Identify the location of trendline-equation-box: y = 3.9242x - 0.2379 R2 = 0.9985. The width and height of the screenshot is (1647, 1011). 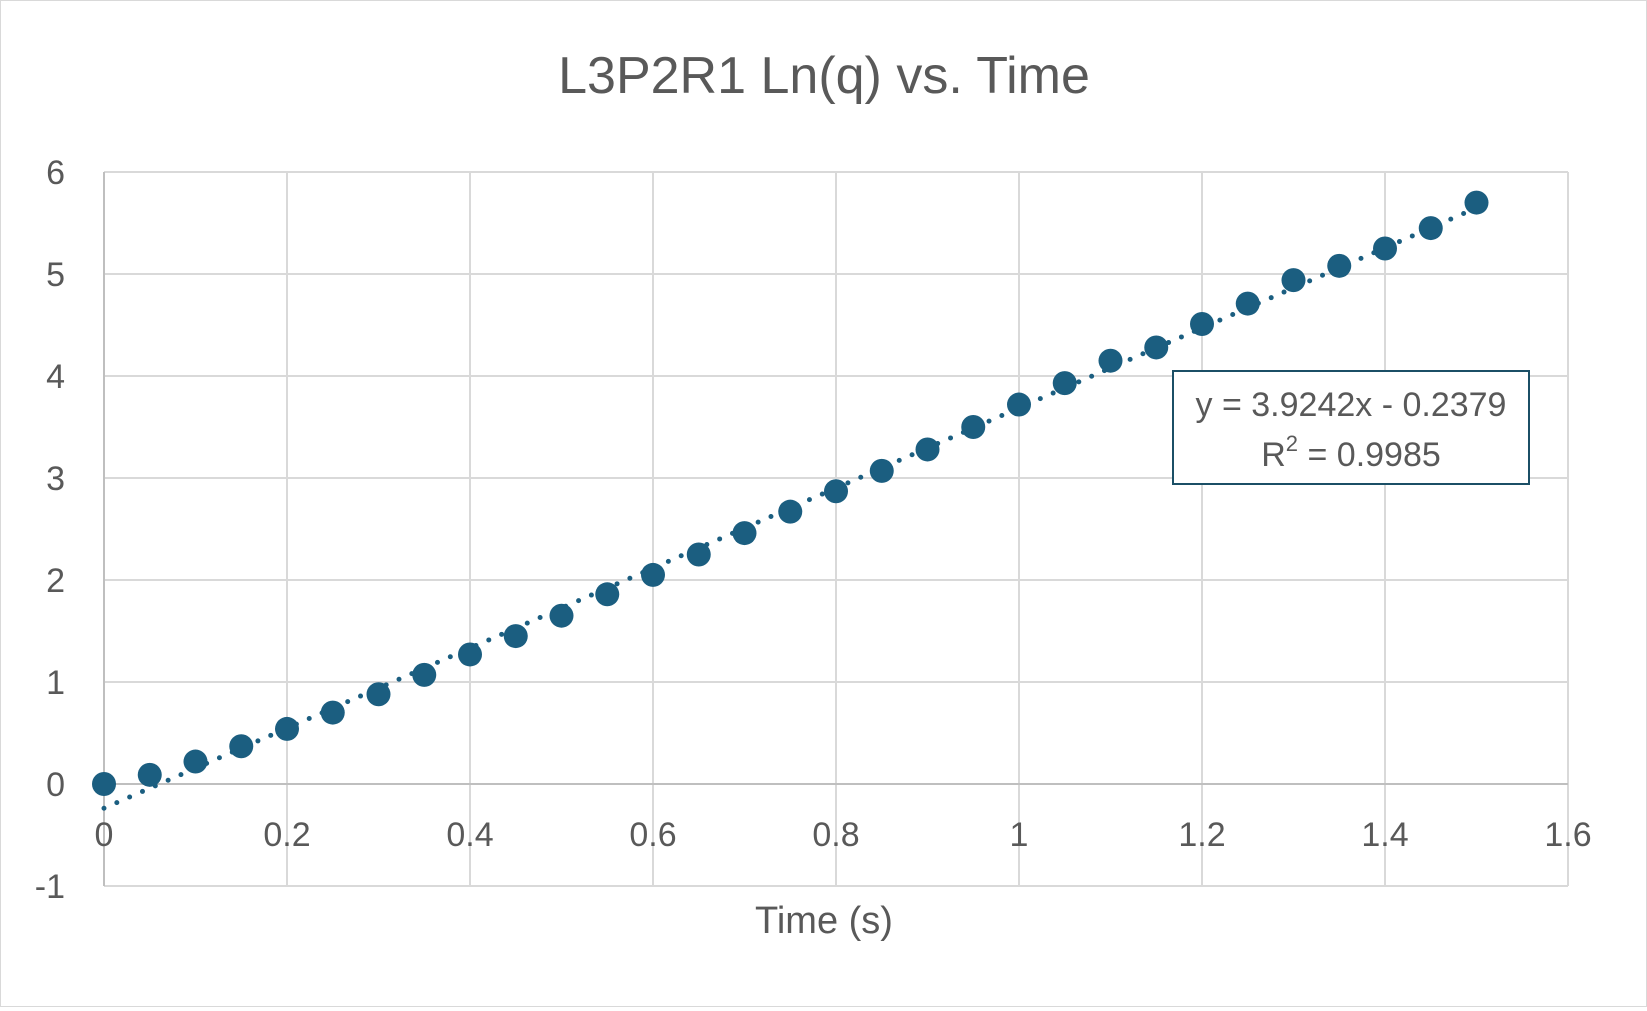
(1351, 427).